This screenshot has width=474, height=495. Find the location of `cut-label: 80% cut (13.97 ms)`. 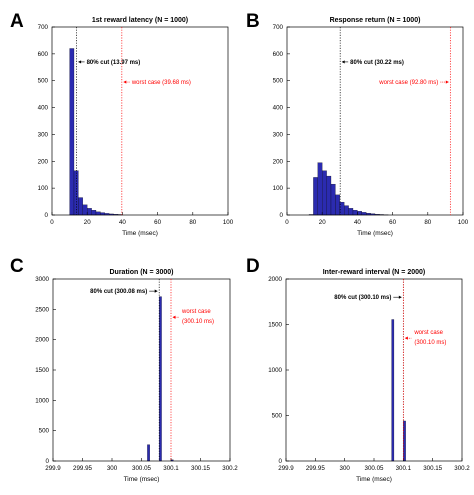

cut-label: 80% cut (13.97 ms) is located at coordinates (114, 63).